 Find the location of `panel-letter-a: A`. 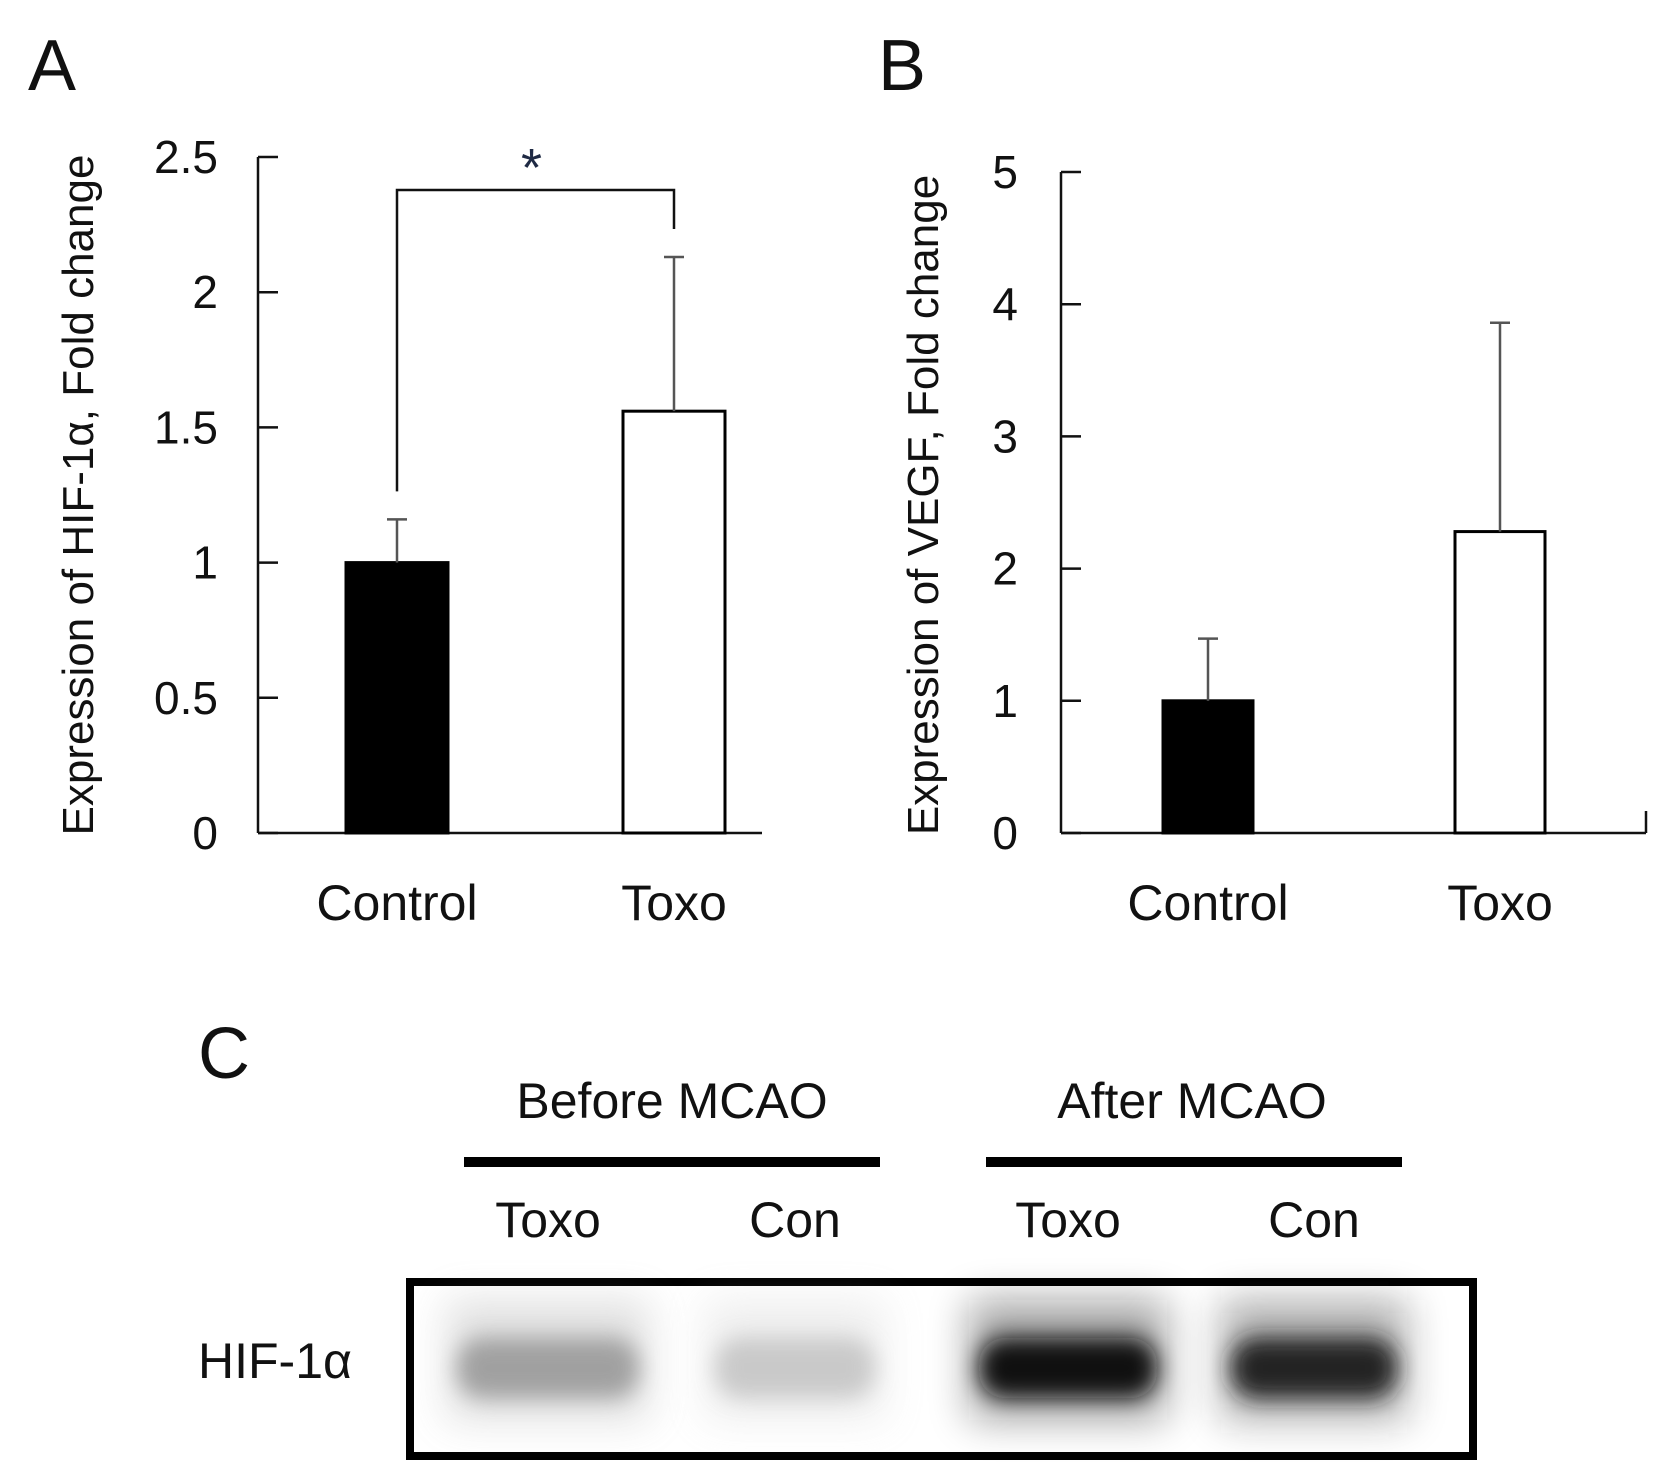

panel-letter-a: A is located at coordinates (52, 66).